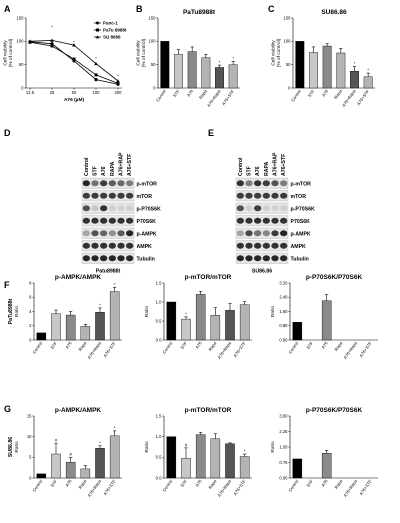  I want to click on chart-a-significance: *, so click(74, 42).